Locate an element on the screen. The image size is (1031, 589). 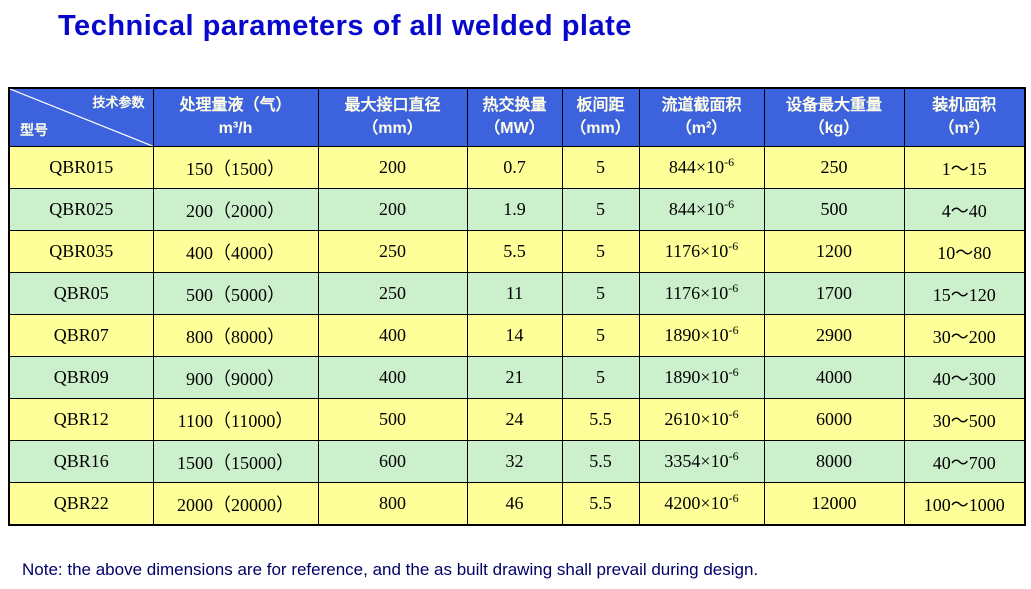
heat-exchange-cell: 14 is located at coordinates (514, 335).